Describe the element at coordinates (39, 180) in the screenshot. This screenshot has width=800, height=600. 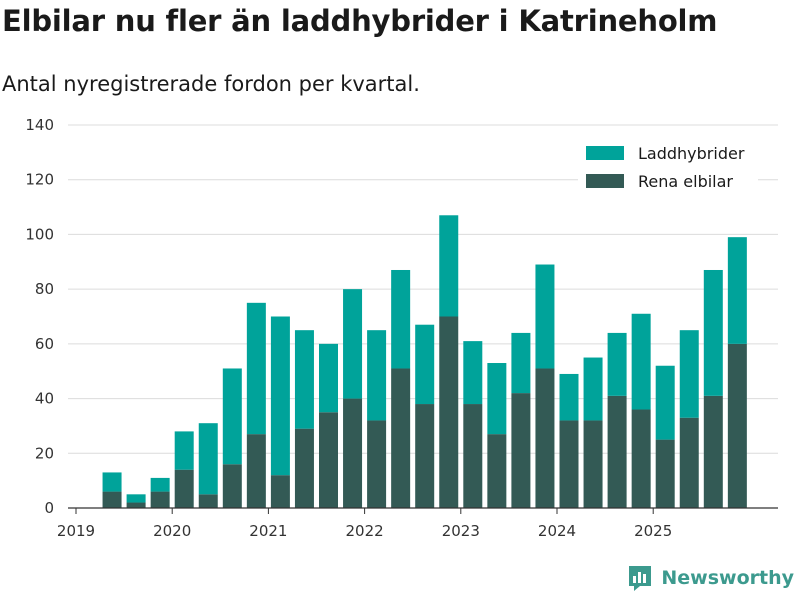
I see `y-tick-label-120: 120` at that location.